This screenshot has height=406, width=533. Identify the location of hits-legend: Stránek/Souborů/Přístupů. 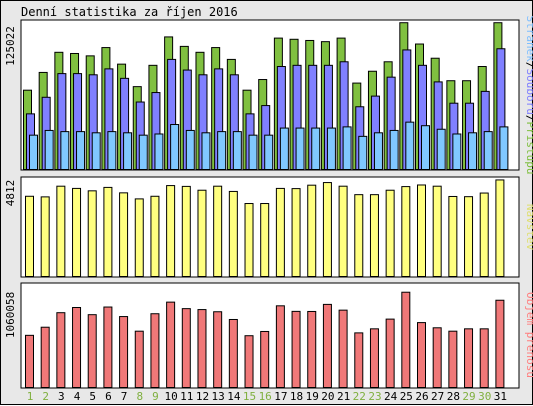
(528, 95).